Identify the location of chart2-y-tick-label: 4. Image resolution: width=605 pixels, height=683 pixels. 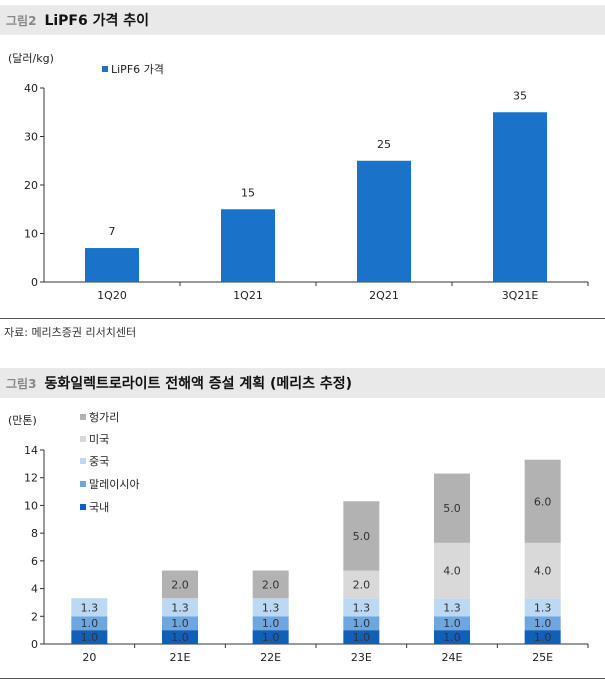
(34, 589).